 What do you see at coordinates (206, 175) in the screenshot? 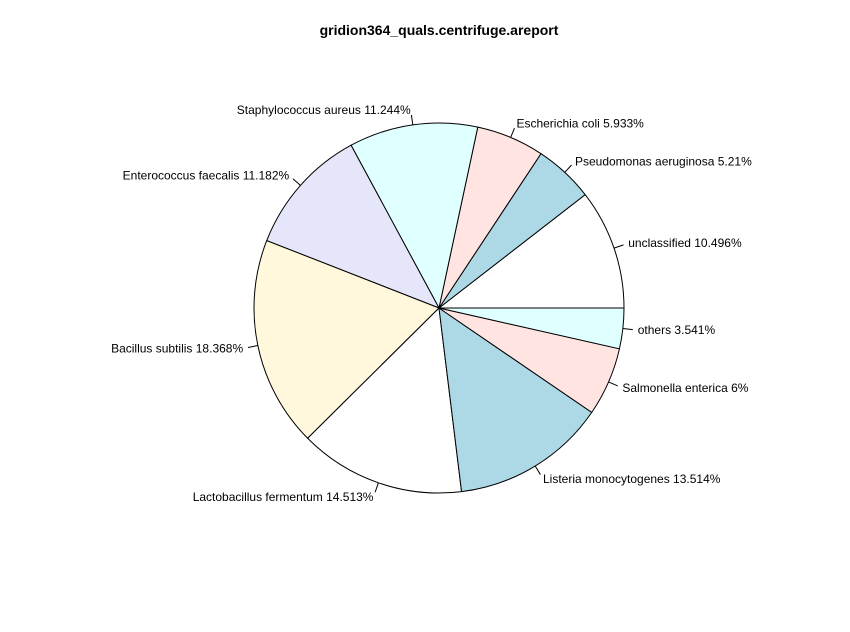
I see `slice-label: Enterococcus faecalis 11.182%` at bounding box center [206, 175].